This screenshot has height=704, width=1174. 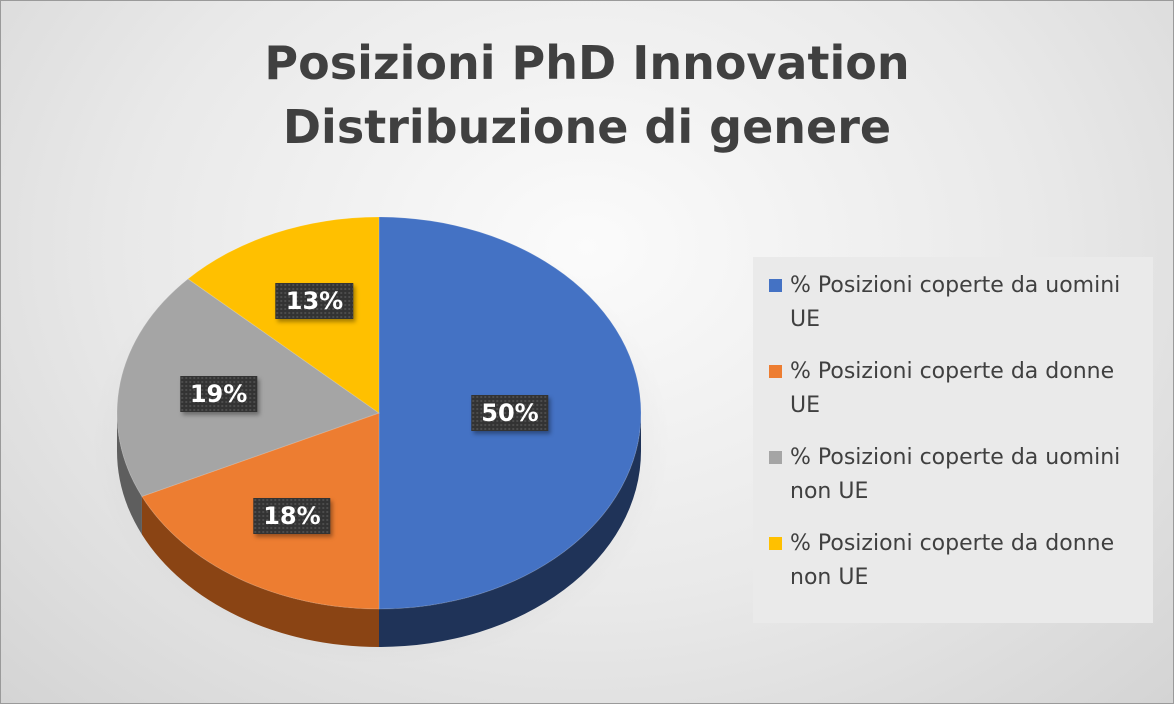 I want to click on data-label-2: 18%, so click(x=292, y=515).